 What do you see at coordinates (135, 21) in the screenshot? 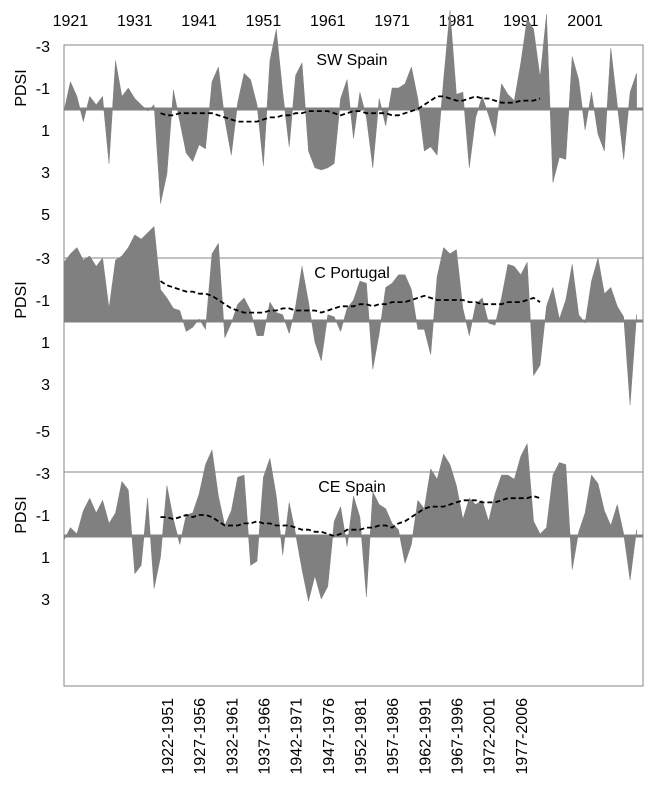
I see `top-axis-tick-label: 1931` at bounding box center [135, 21].